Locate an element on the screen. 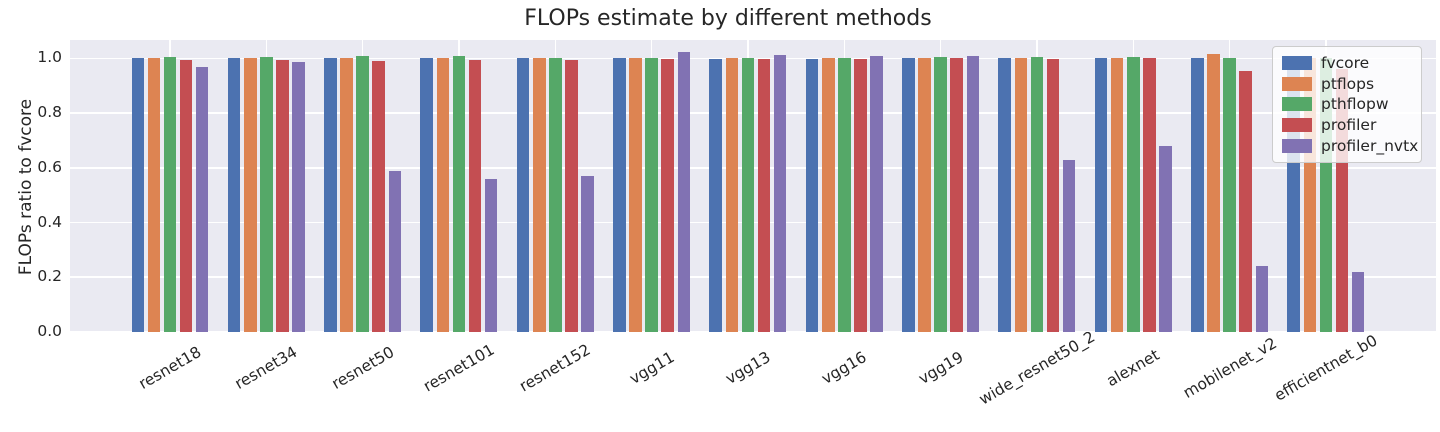 The height and width of the screenshot is (432, 1440). chart-title: FLOPs estimate by different methods is located at coordinates (728, 18).